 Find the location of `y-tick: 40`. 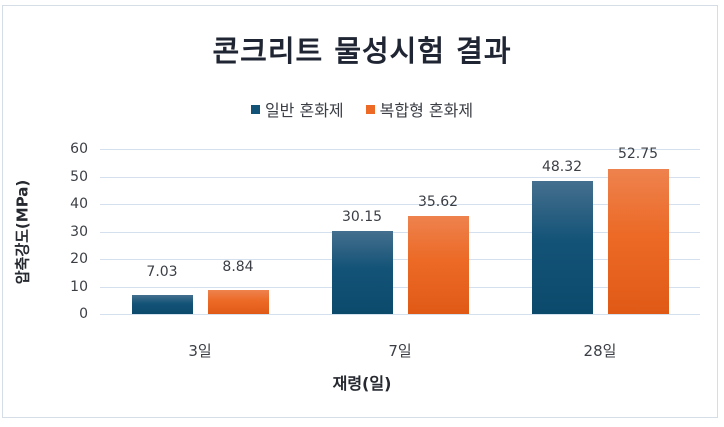

y-tick: 40 is located at coordinates (79, 204).